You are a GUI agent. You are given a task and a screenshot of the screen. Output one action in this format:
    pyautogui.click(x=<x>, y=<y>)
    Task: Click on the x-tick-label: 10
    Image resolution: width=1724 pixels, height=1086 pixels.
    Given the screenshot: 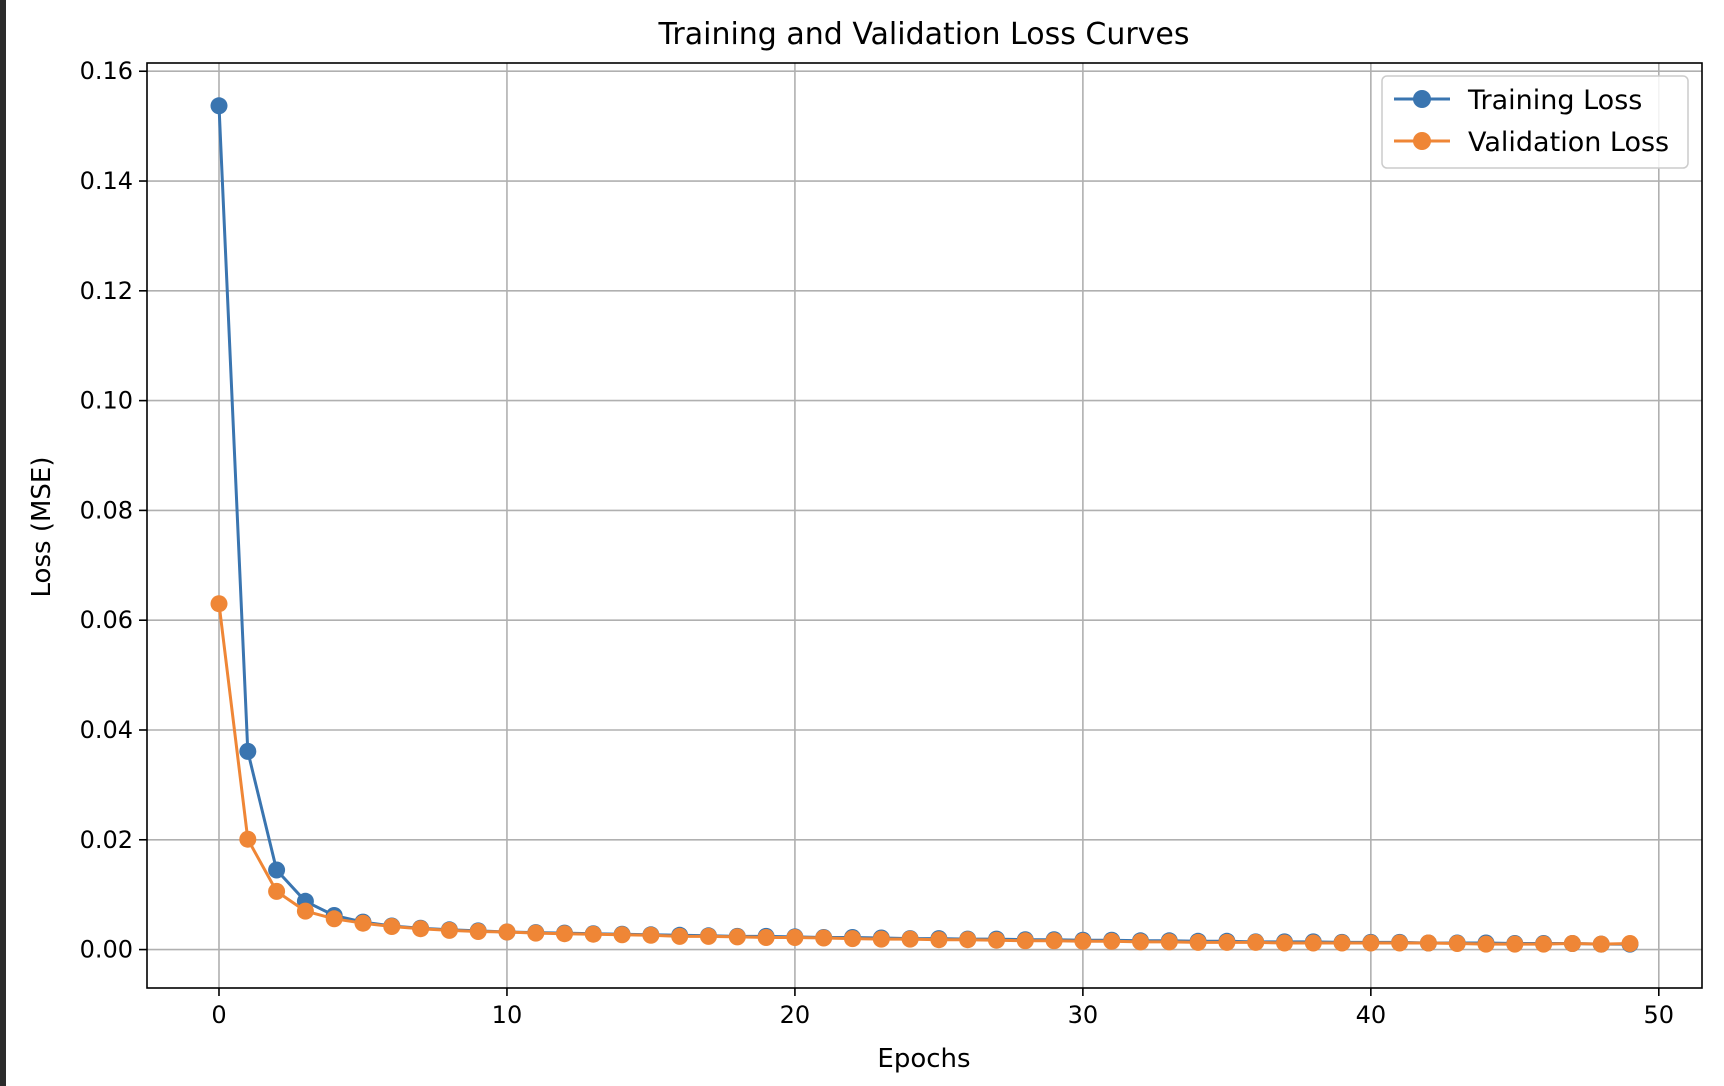 What is the action you would take?
    pyautogui.click(x=507, y=1015)
    